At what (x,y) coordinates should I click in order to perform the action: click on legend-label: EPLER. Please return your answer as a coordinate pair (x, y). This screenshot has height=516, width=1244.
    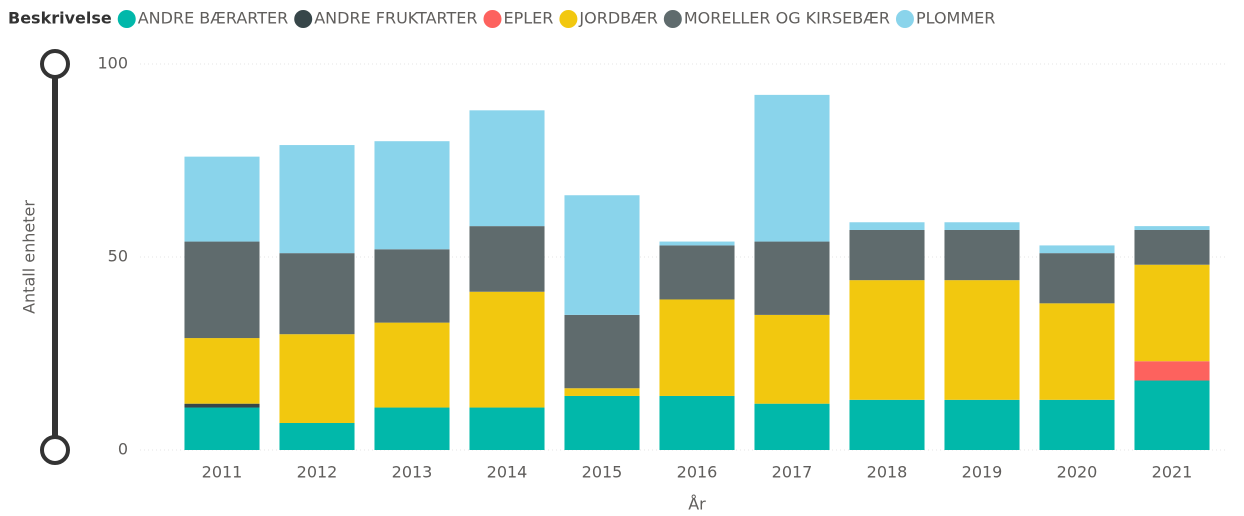
    Looking at the image, I should click on (528, 18).